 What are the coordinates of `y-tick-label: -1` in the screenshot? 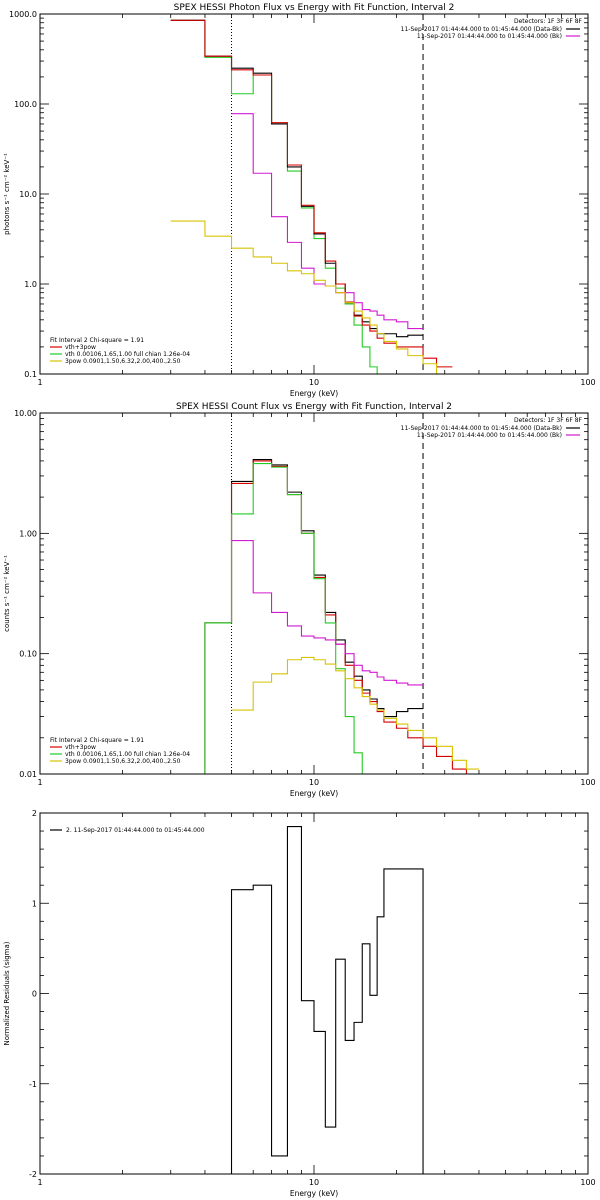 It's located at (33, 1084).